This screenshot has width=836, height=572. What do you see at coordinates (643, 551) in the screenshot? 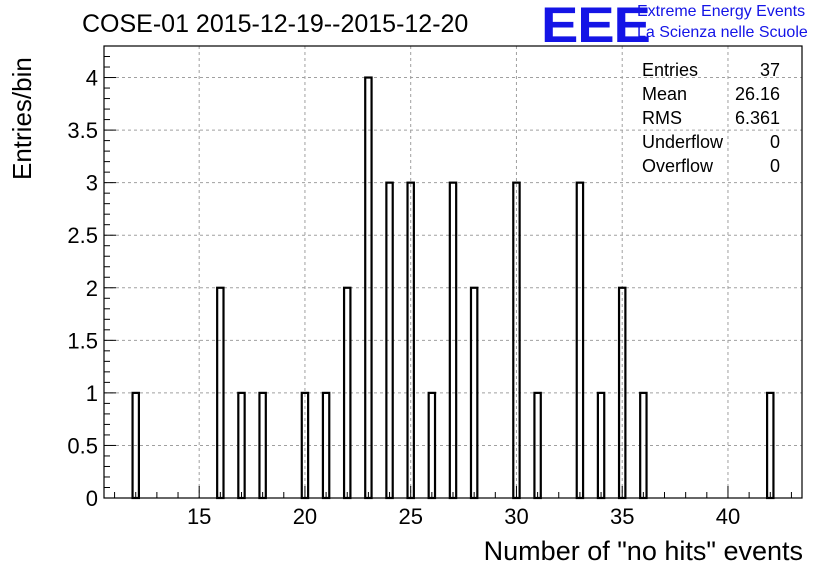
I see `x-axis-label: Number of "no hits" events` at bounding box center [643, 551].